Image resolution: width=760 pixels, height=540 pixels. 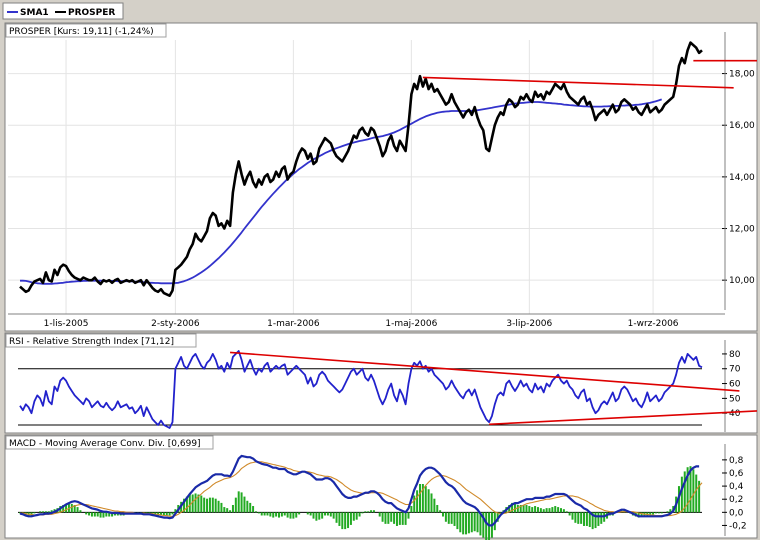 What do you see at coordinates (623, 418) in the screenshot?
I see `rsi-rising-trendline` at bounding box center [623, 418].